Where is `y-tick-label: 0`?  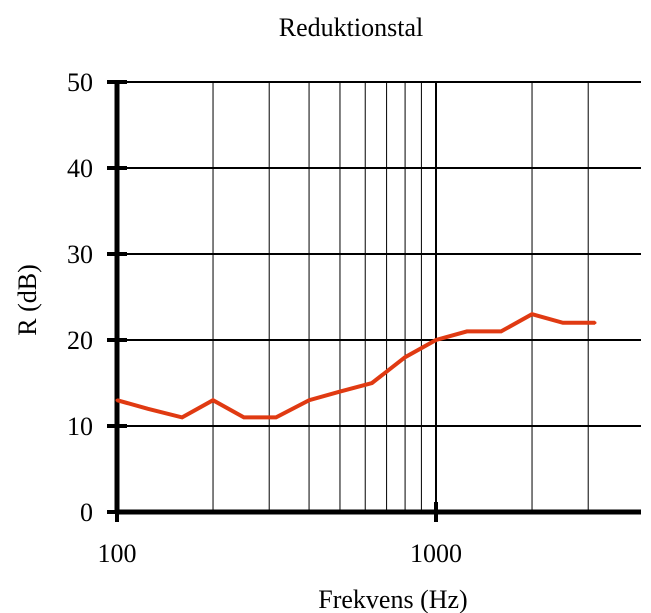
y-tick-label: 0 is located at coordinates (86, 512).